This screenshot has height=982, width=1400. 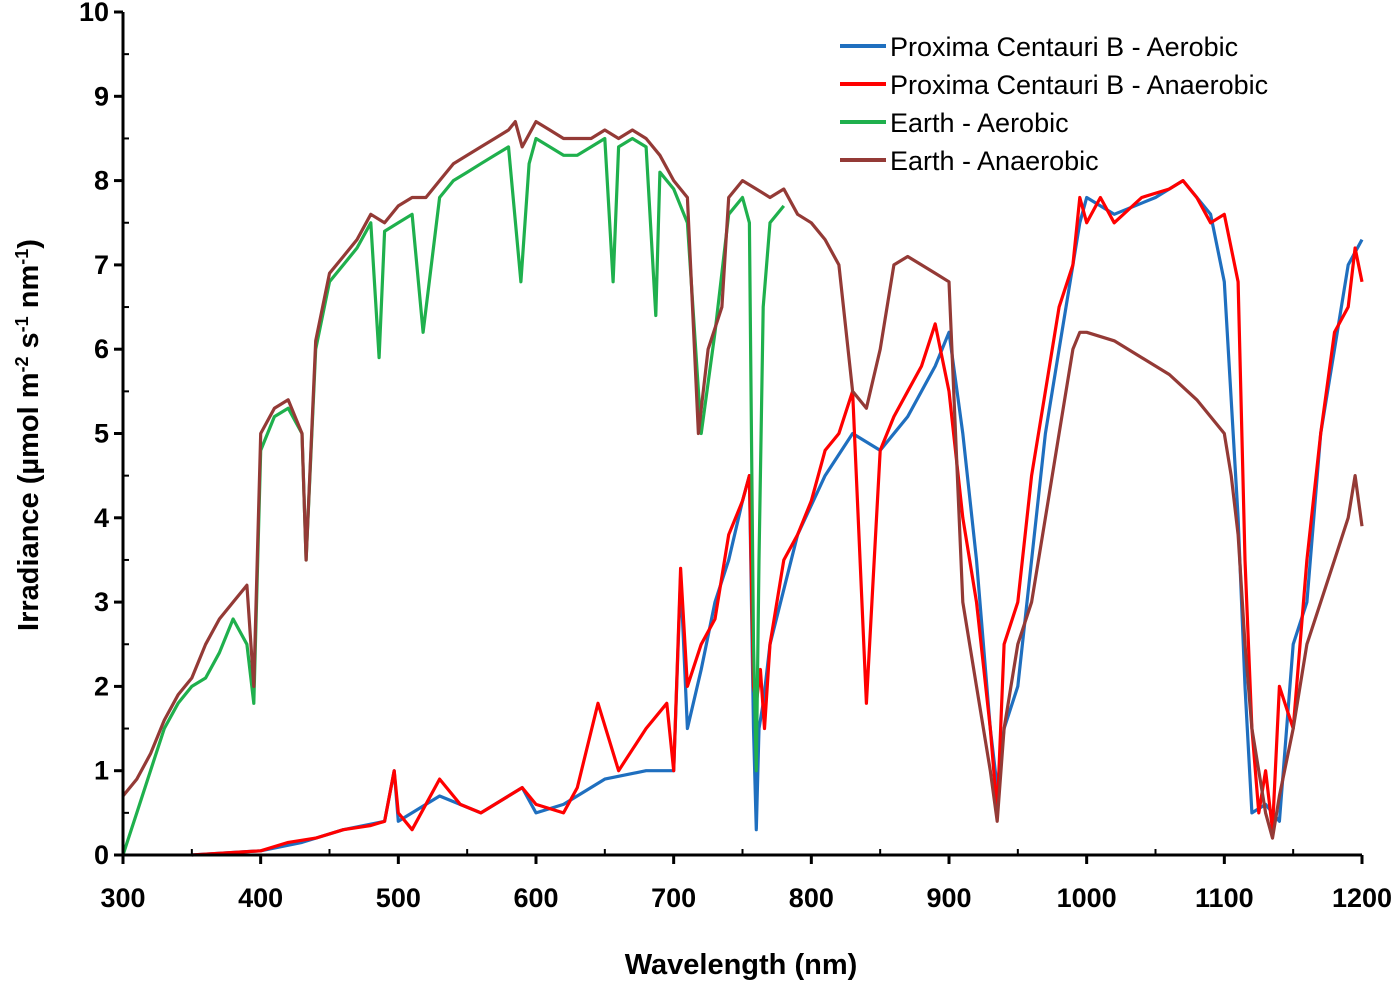 What do you see at coordinates (979, 123) in the screenshot?
I see `legend-label-earth-aerobic: Earth - Aerobic` at bounding box center [979, 123].